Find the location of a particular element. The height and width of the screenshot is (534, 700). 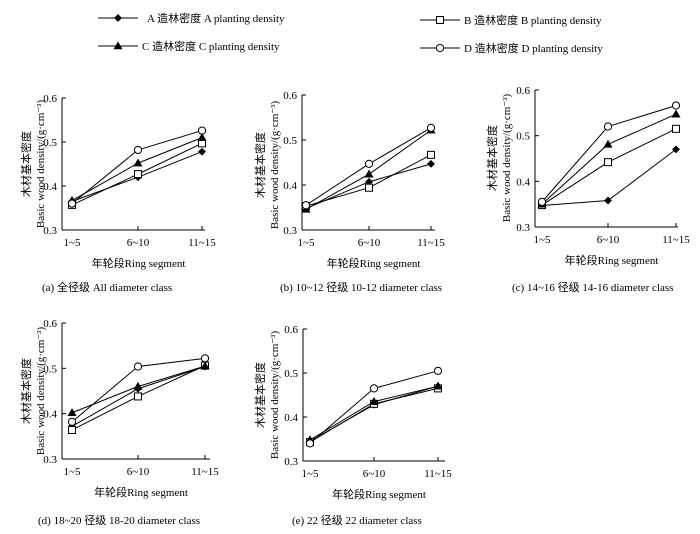

legend-marker-diamond is located at coordinates (118, 18).